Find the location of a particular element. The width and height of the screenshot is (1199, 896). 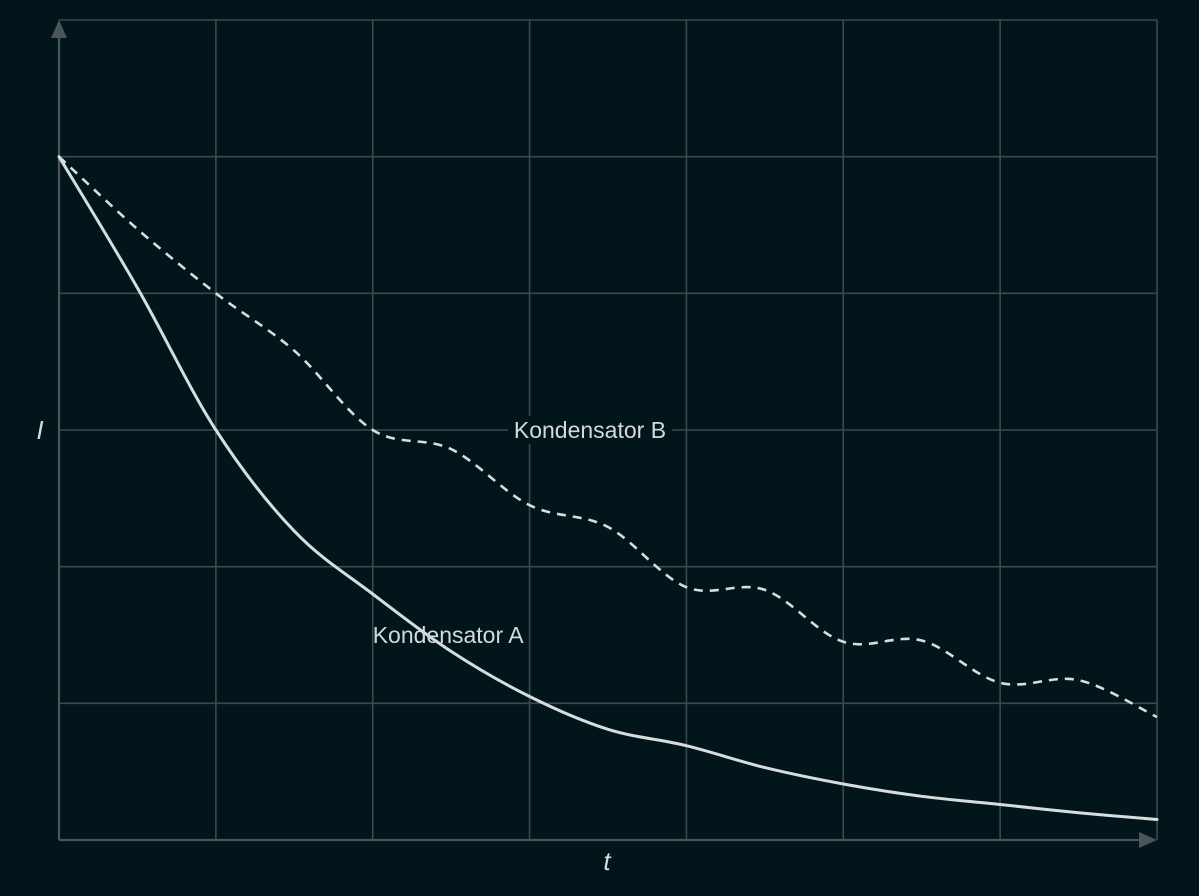

annotation-kondensator-a: Kondensator A is located at coordinates (449, 635).